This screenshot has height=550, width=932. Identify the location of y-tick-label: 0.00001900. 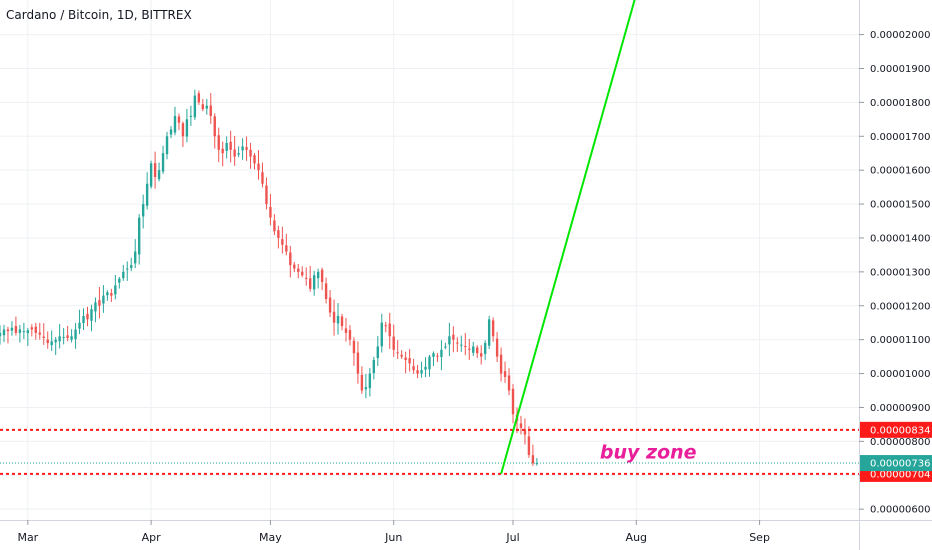
(900, 69).